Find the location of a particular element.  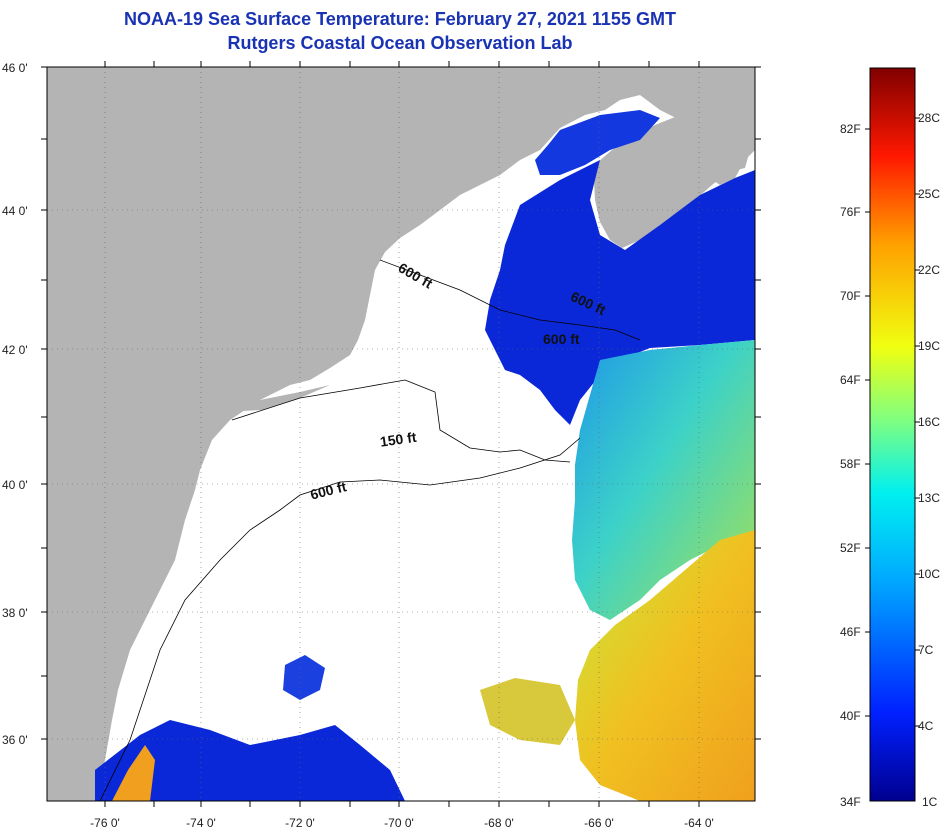

land-mass-long-island is located at coordinates (276, 398).